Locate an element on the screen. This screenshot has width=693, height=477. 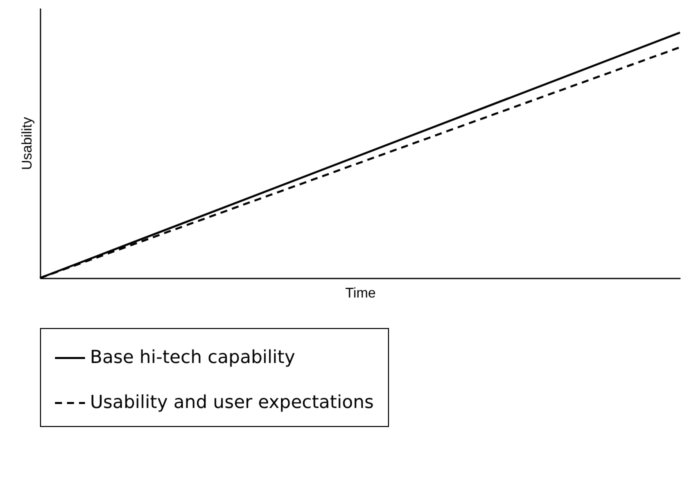
legend-label: Usability and user expectations is located at coordinates (232, 402).